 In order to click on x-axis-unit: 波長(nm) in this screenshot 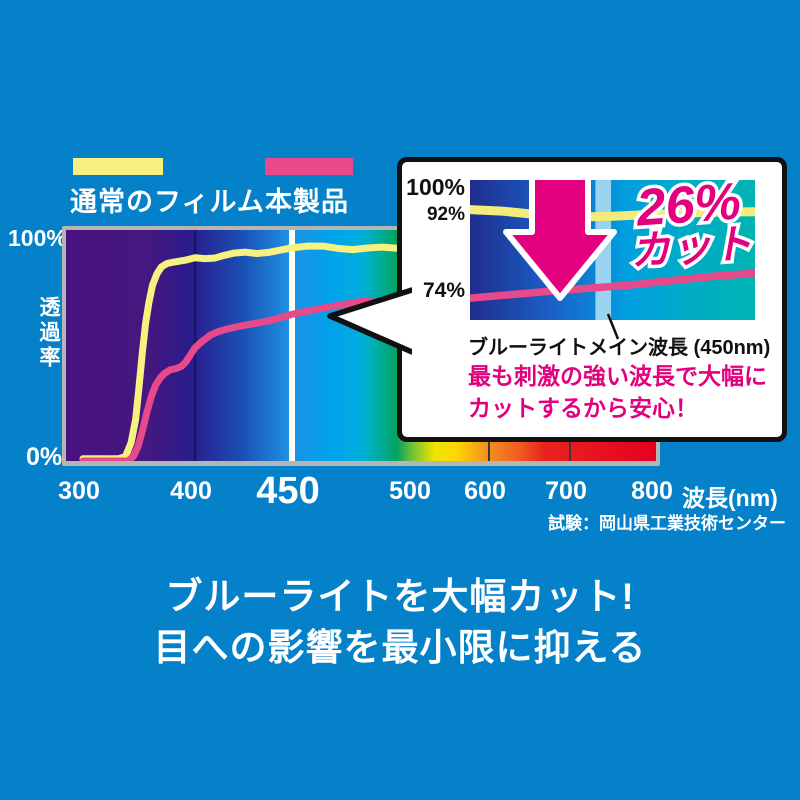, I will do `click(730, 498)`.